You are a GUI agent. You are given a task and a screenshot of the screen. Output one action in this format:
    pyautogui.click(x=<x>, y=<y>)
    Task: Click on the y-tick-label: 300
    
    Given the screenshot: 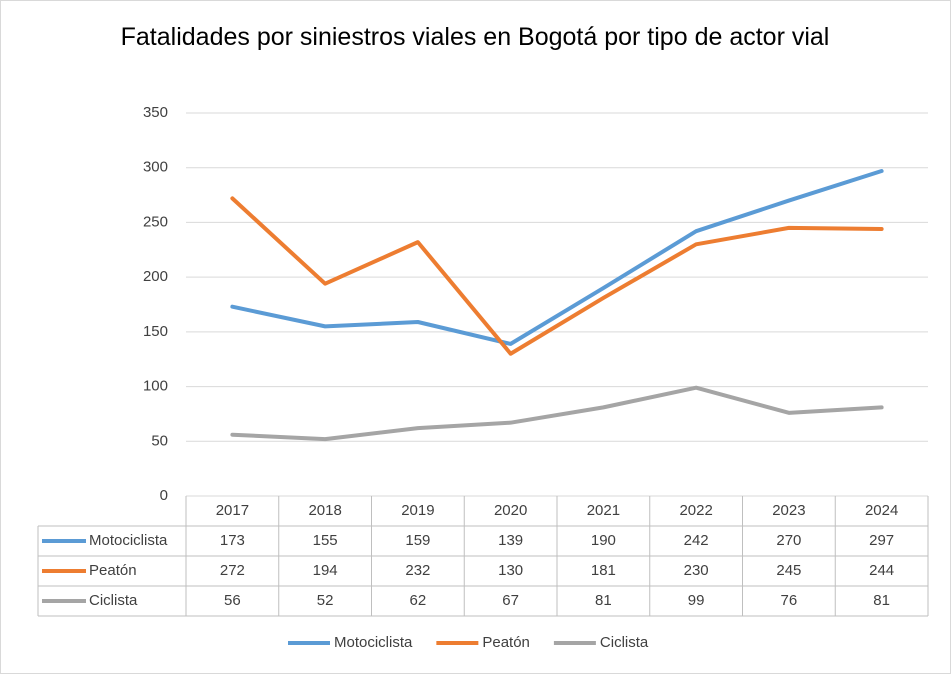 What is the action you would take?
    pyautogui.click(x=155, y=167)
    